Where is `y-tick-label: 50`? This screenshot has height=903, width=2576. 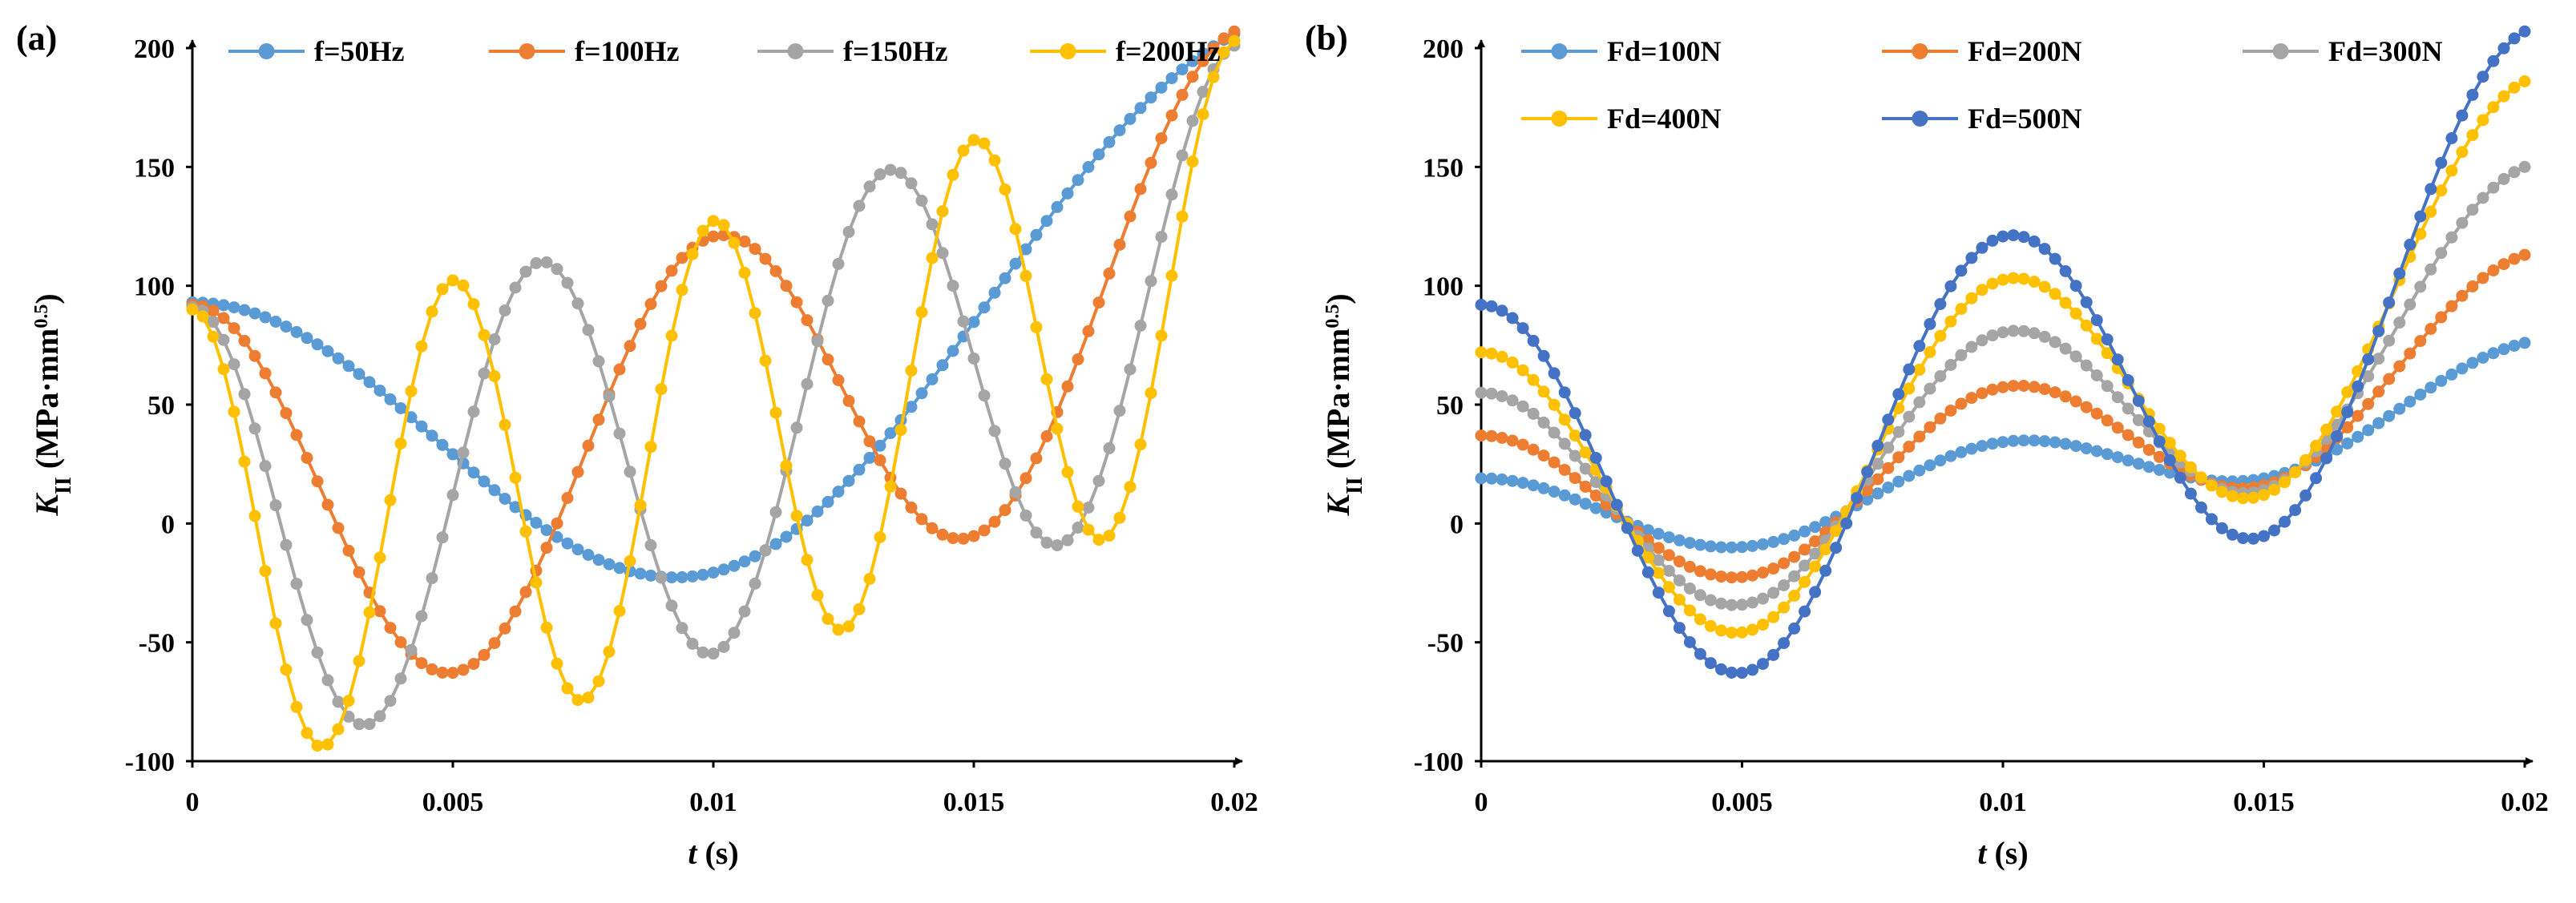
y-tick-label: 50 is located at coordinates (161, 406).